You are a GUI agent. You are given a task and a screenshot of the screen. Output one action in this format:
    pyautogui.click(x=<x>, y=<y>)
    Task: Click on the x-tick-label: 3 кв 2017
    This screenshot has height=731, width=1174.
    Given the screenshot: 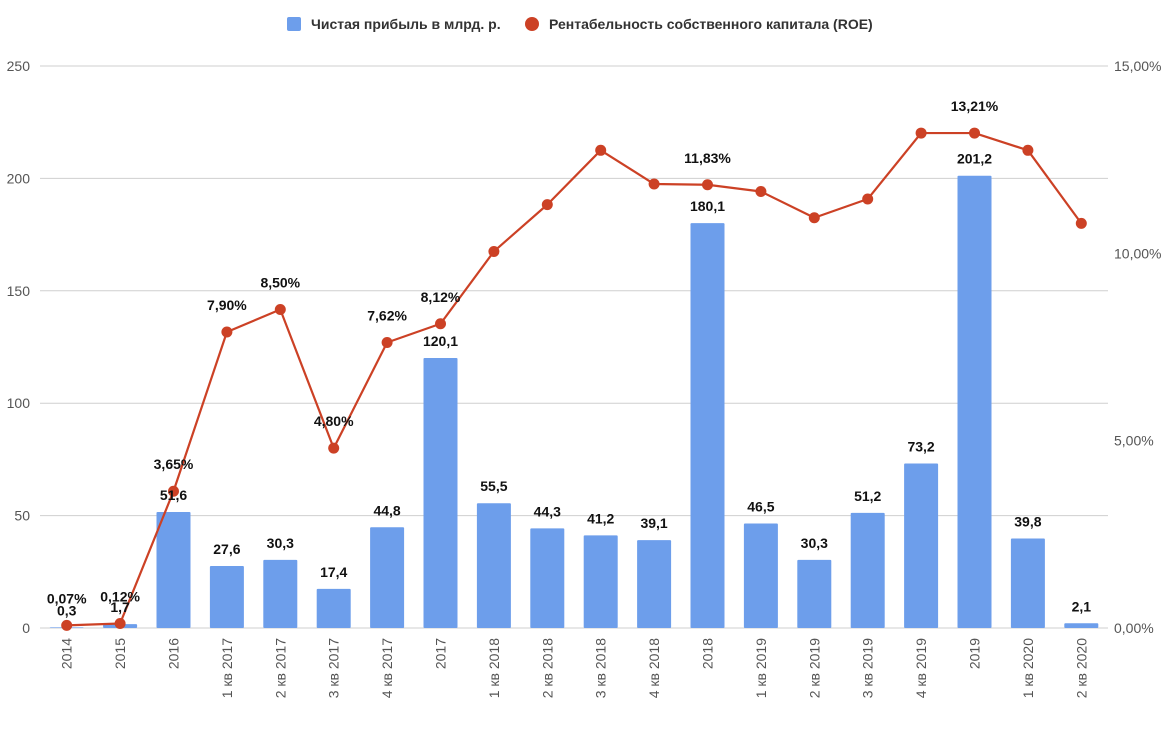 What is the action you would take?
    pyautogui.click(x=334, y=668)
    